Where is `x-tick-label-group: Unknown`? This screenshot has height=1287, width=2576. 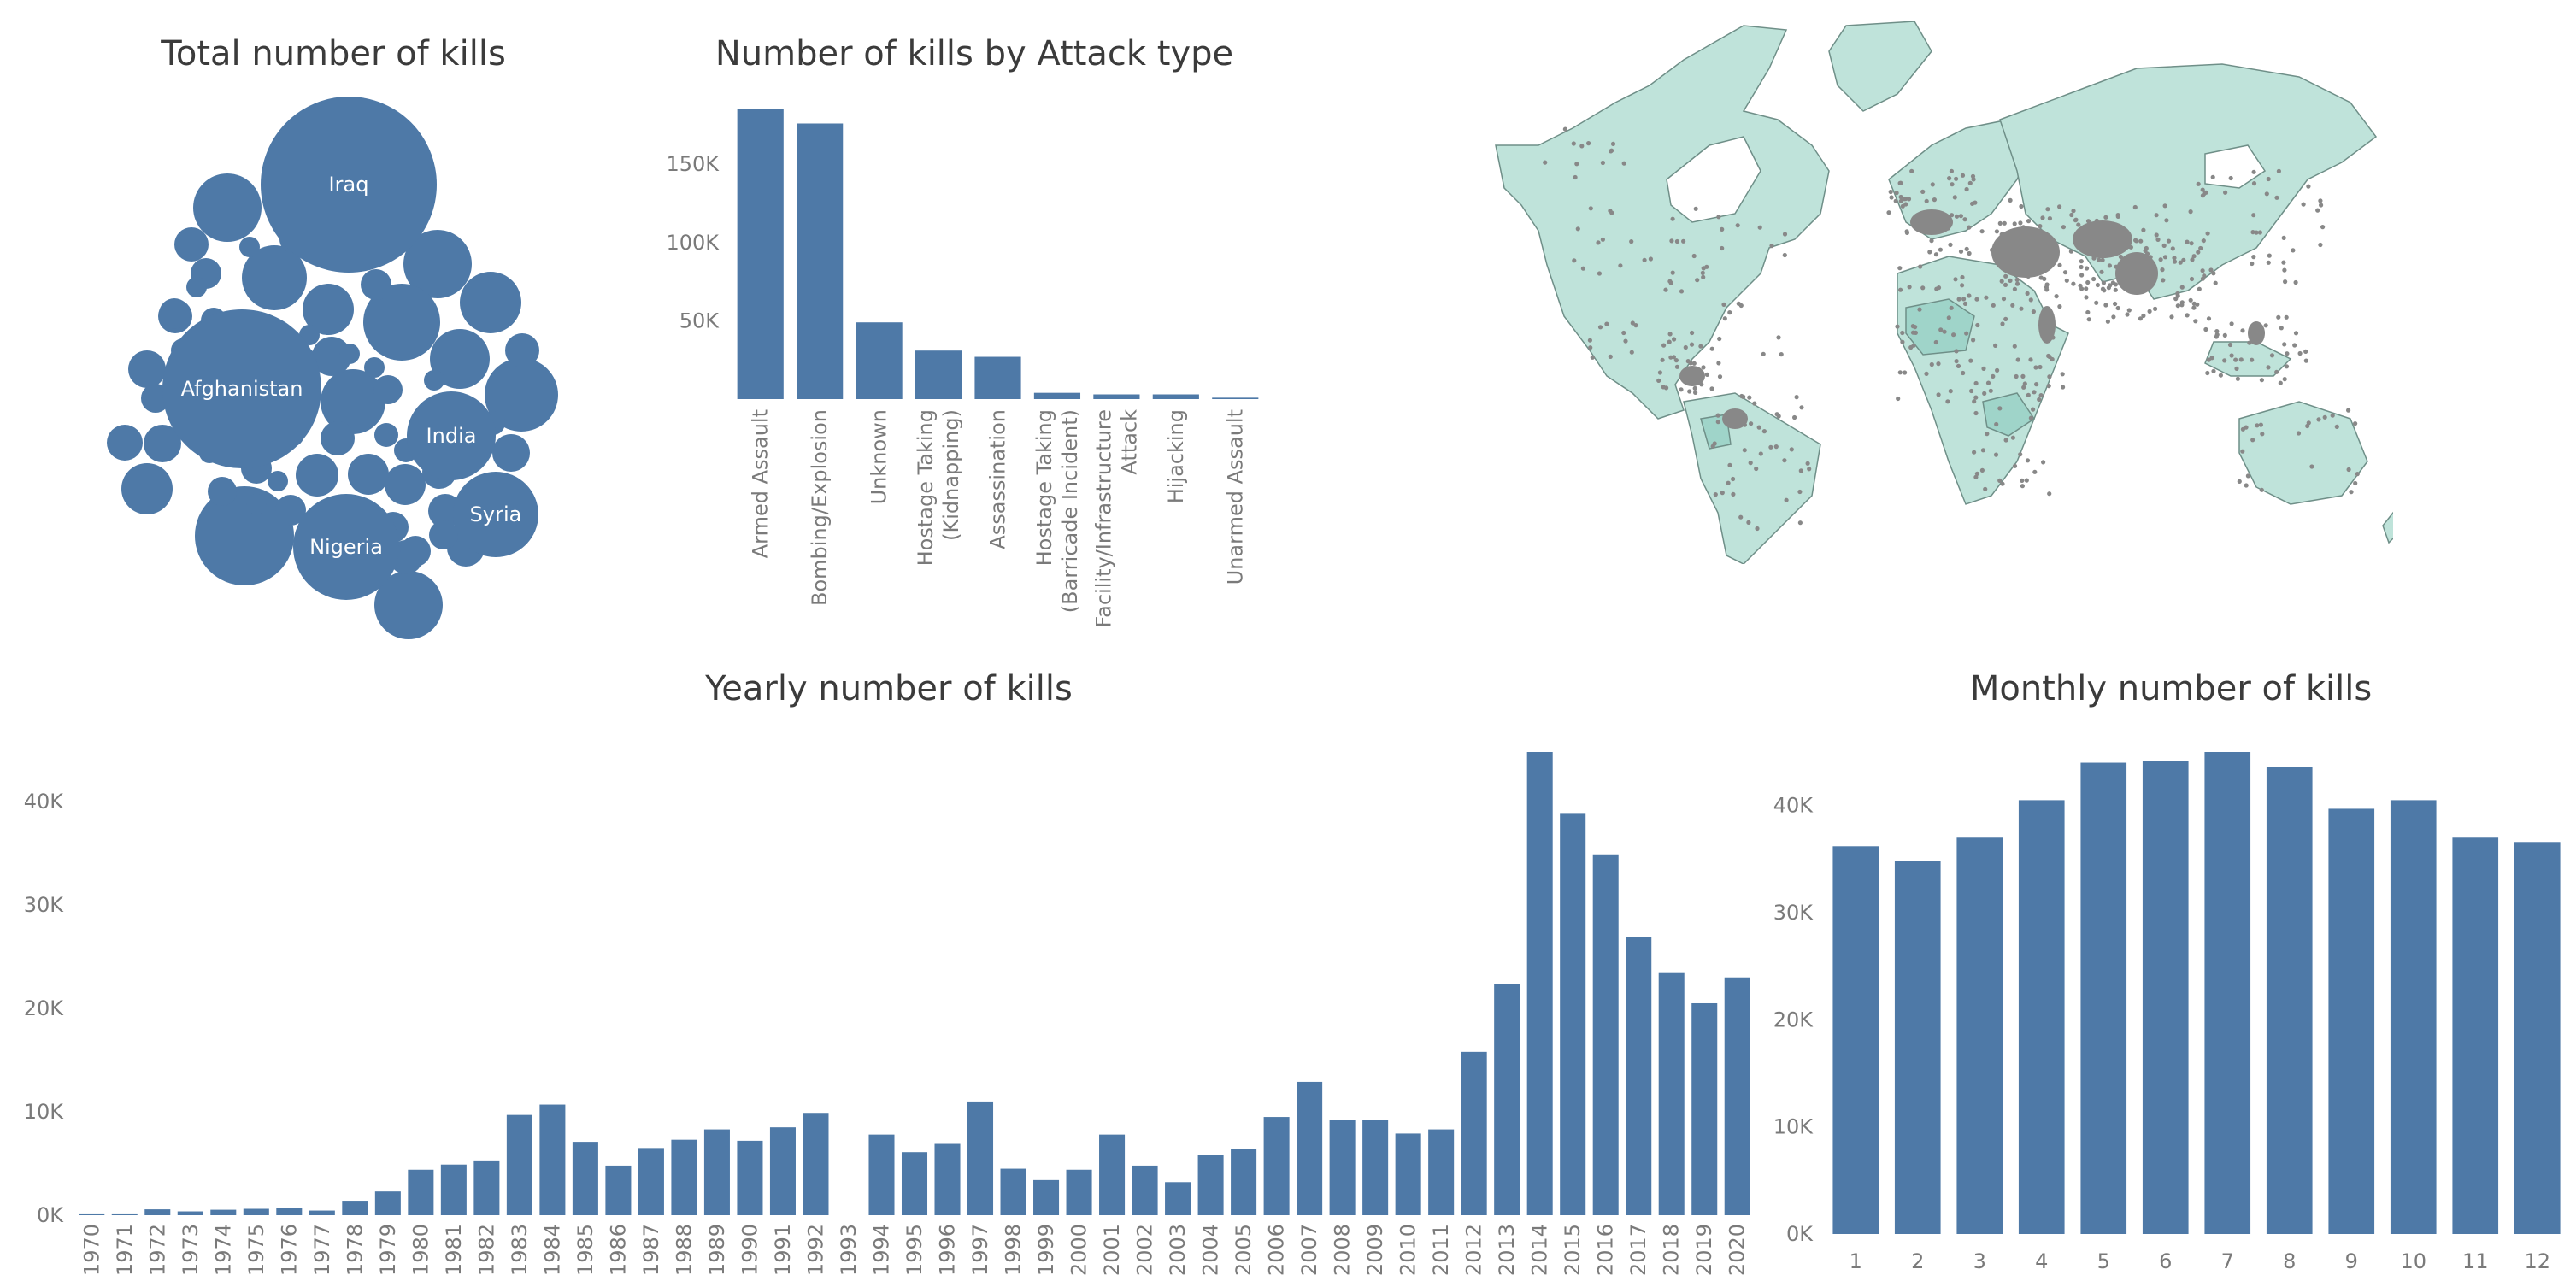 x-tick-label-group: Unknown is located at coordinates (879, 456).